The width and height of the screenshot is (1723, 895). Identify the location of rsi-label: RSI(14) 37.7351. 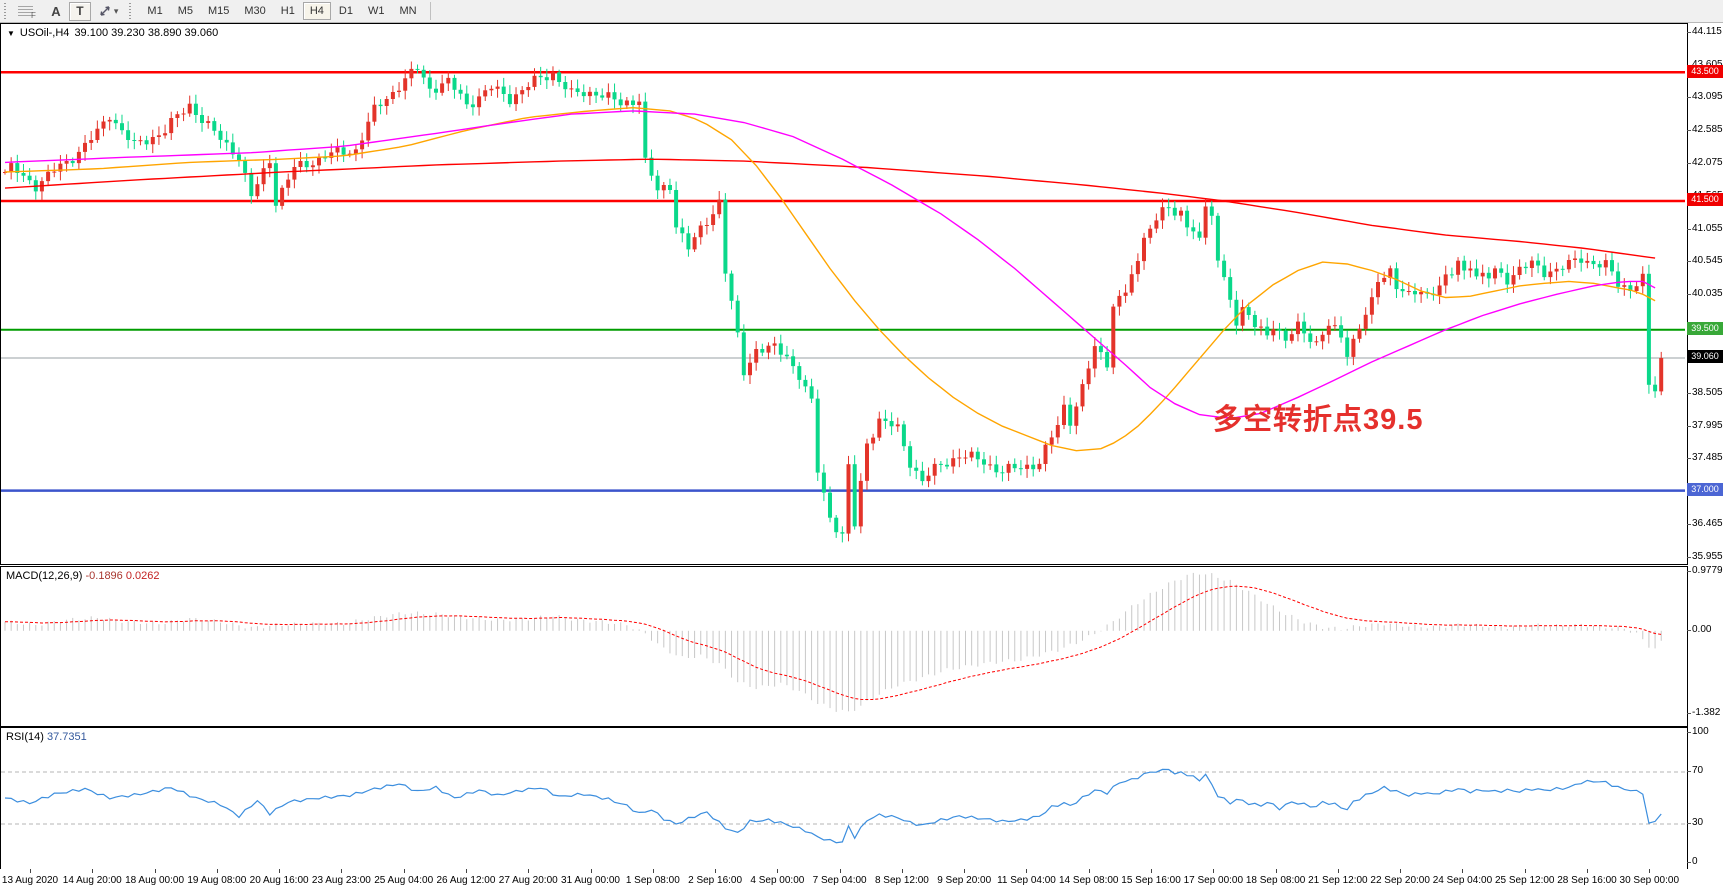
(46, 737).